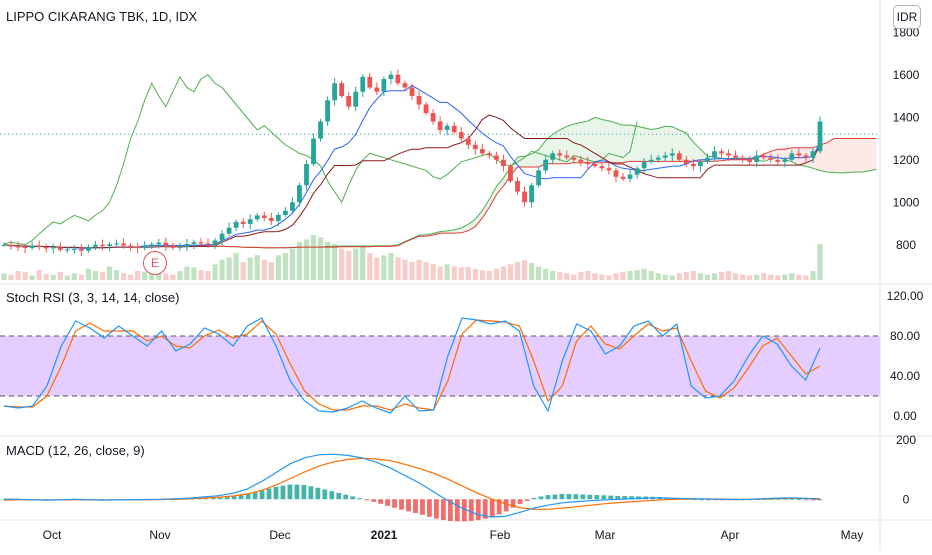  I want to click on signal-line, so click(412, 483).